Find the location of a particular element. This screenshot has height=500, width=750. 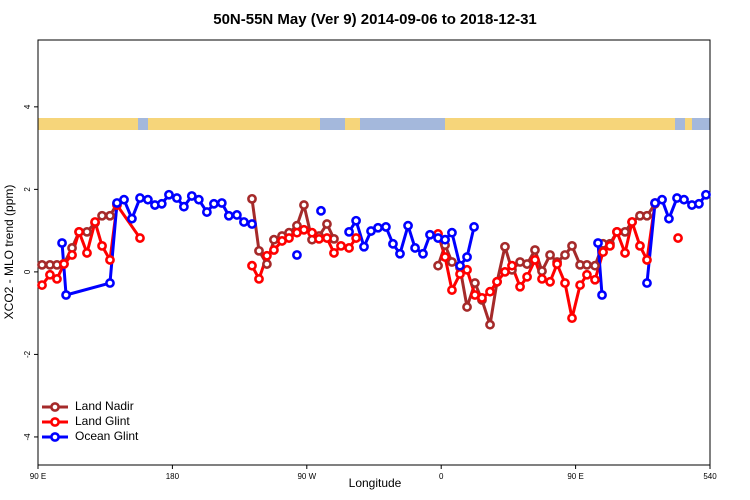

y-tick-label: -2 is located at coordinates (27, 354).